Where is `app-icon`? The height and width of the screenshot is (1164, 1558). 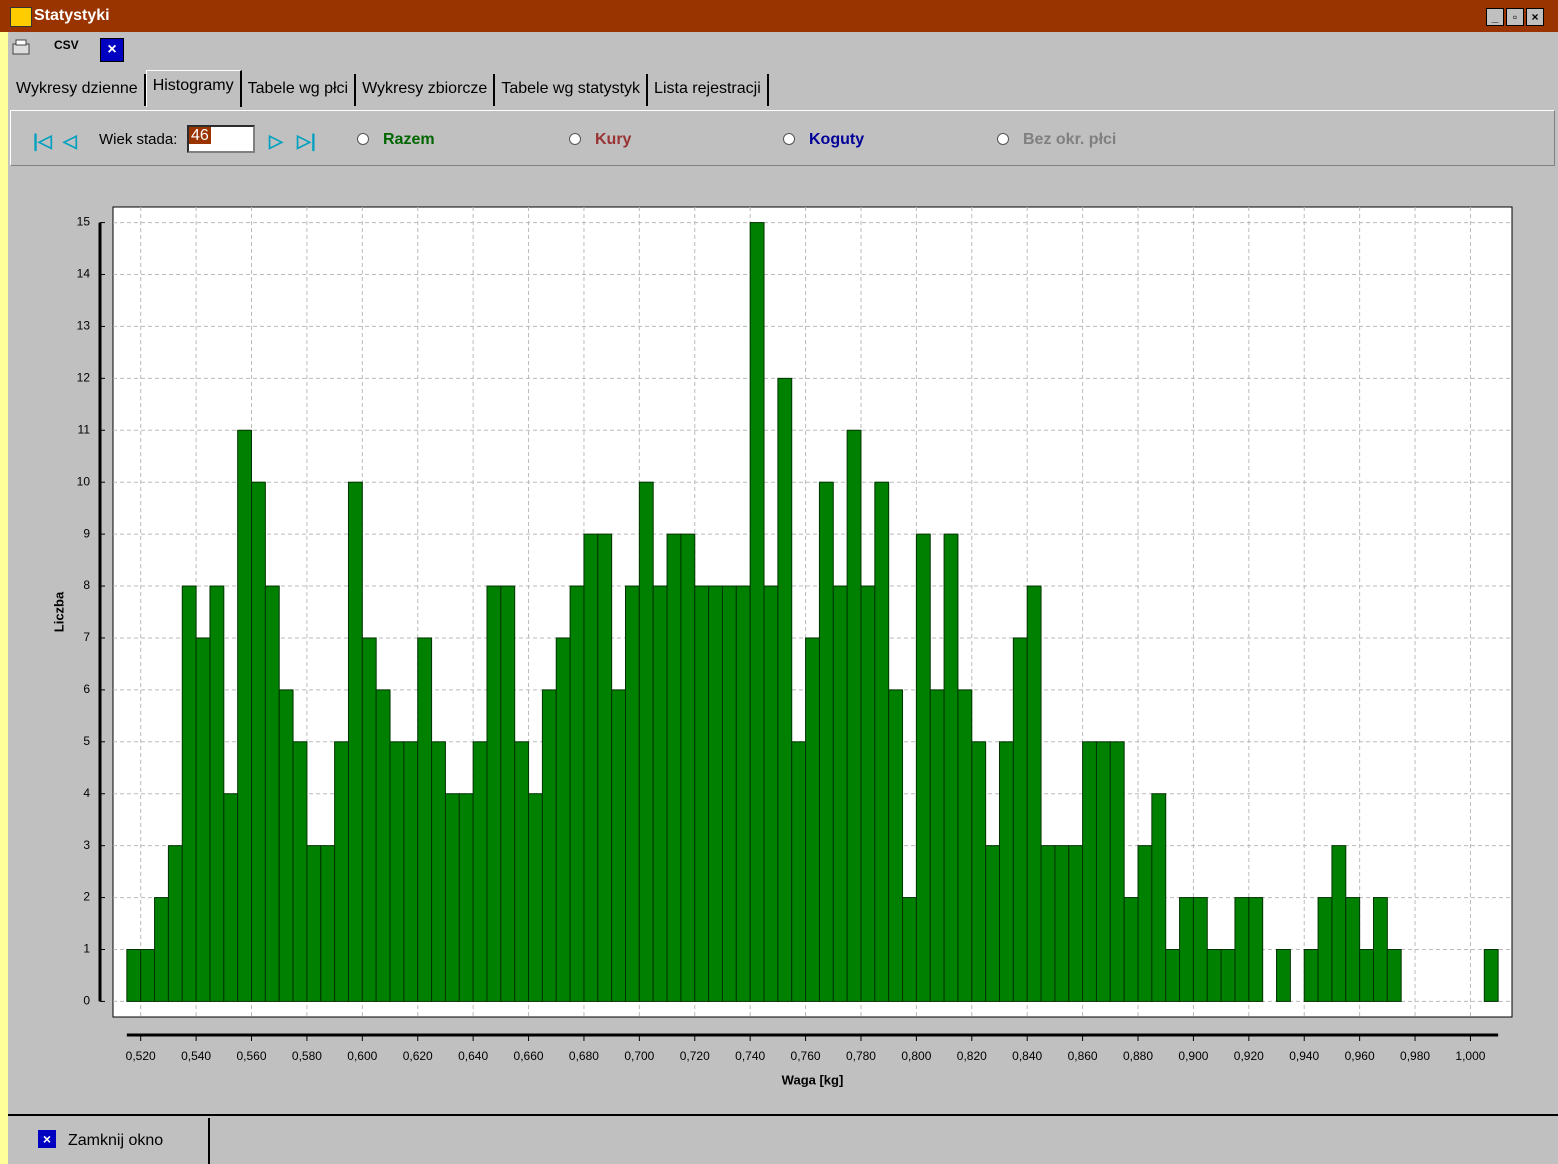
app-icon is located at coordinates (21, 17).